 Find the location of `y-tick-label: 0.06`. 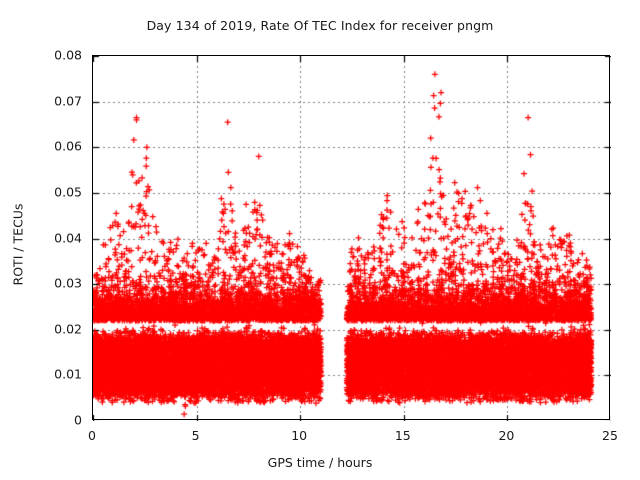

y-tick-label: 0.06 is located at coordinates (68, 146).